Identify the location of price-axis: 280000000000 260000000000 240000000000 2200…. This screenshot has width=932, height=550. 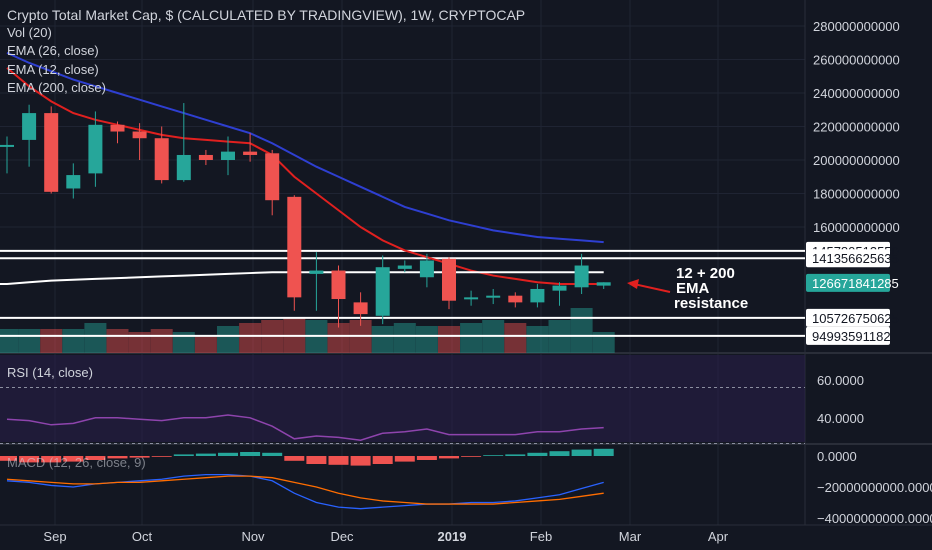
(853, 182).